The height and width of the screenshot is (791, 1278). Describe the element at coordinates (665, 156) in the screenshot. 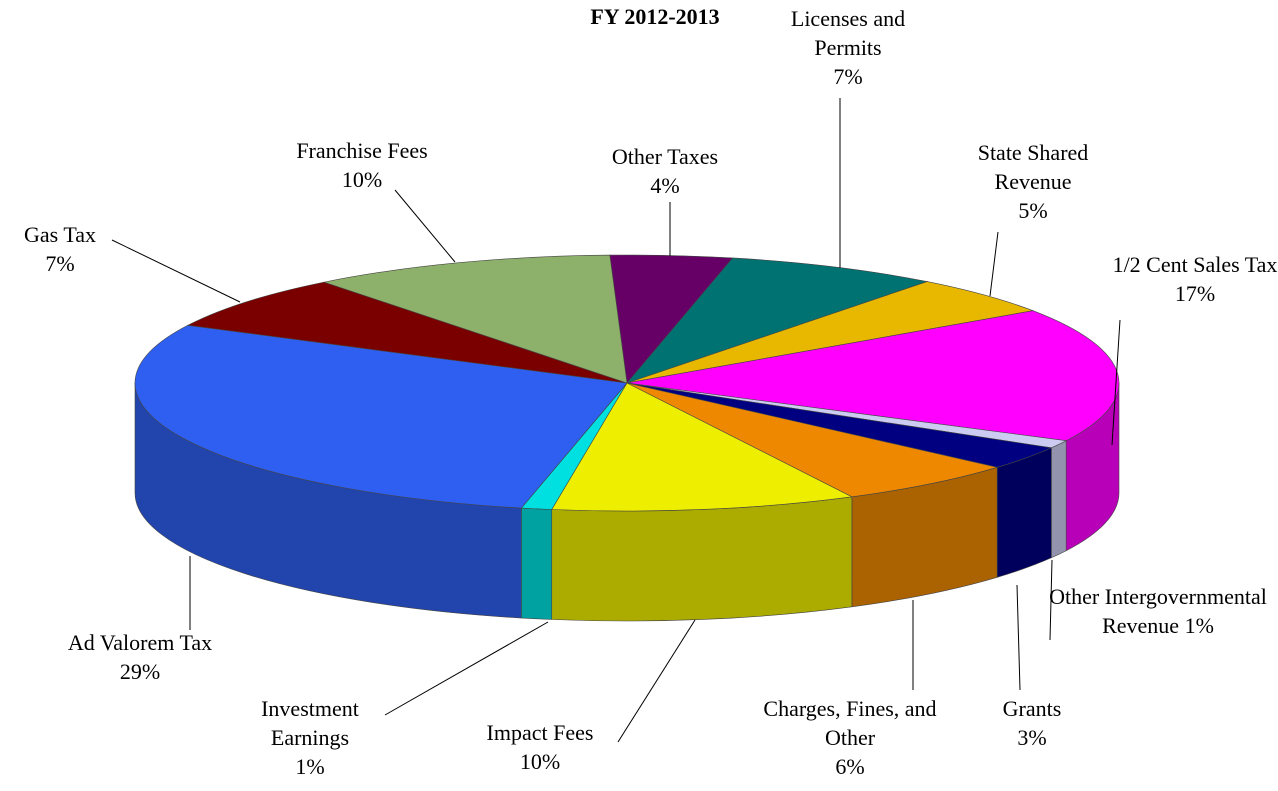

I see `category-name: Other Taxes` at that location.